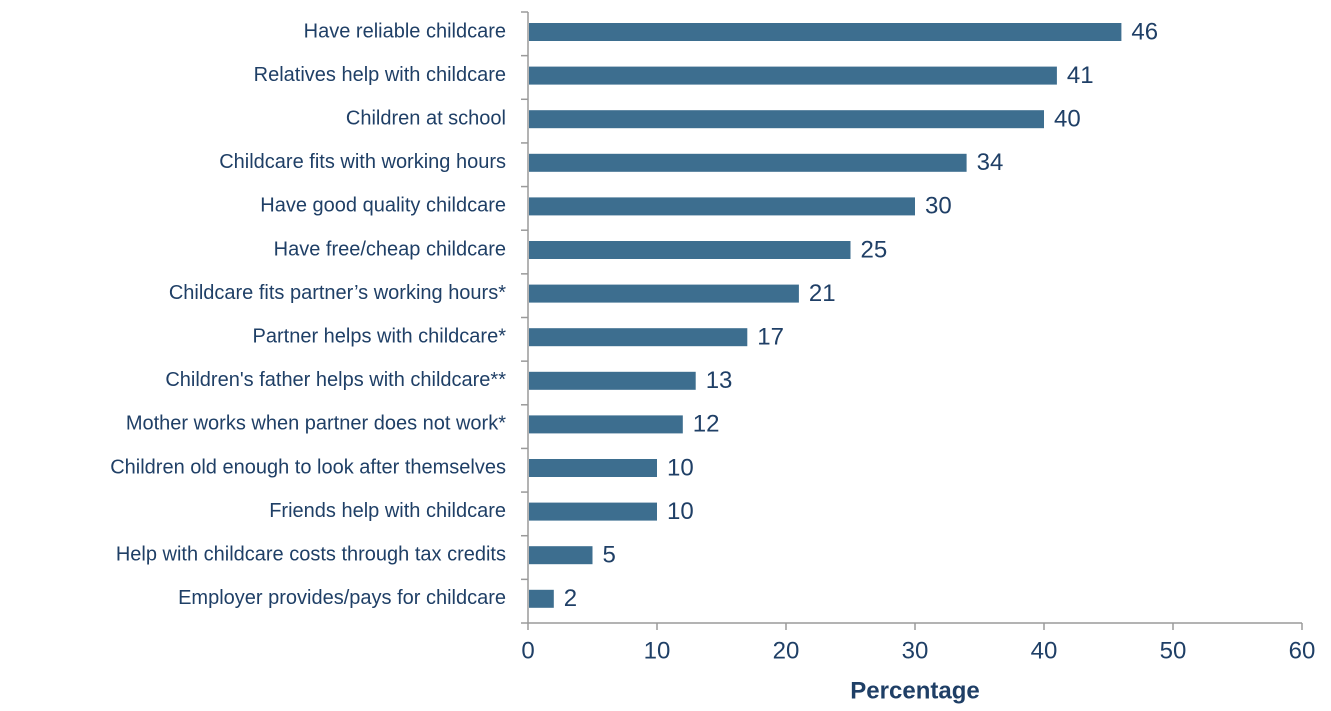 This screenshot has height=711, width=1331. What do you see at coordinates (383, 206) in the screenshot?
I see `category-label: Have good quality childcare` at bounding box center [383, 206].